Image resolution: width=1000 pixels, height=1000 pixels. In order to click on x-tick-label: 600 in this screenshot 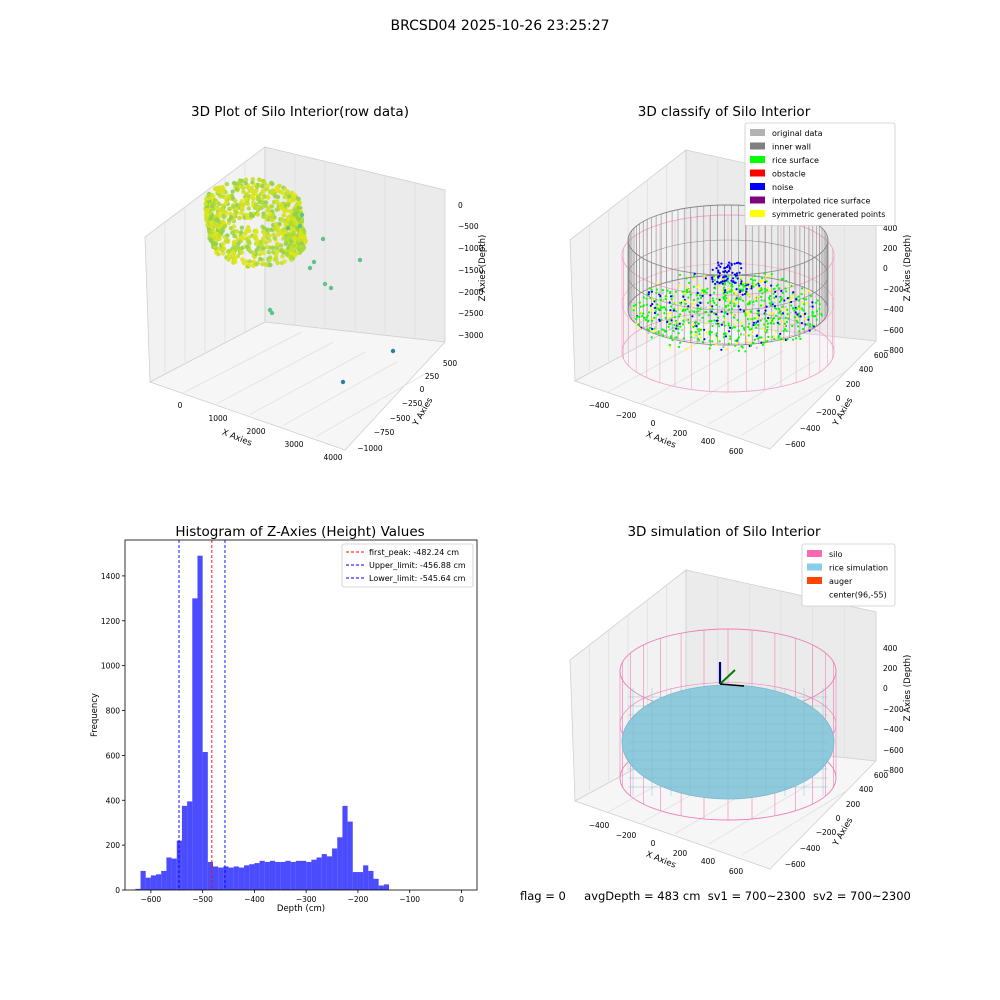, I will do `click(736, 871)`.